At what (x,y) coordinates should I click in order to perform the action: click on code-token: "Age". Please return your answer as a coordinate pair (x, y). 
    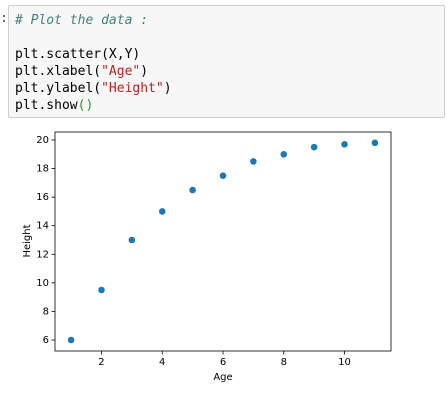
    Looking at the image, I should click on (121, 71).